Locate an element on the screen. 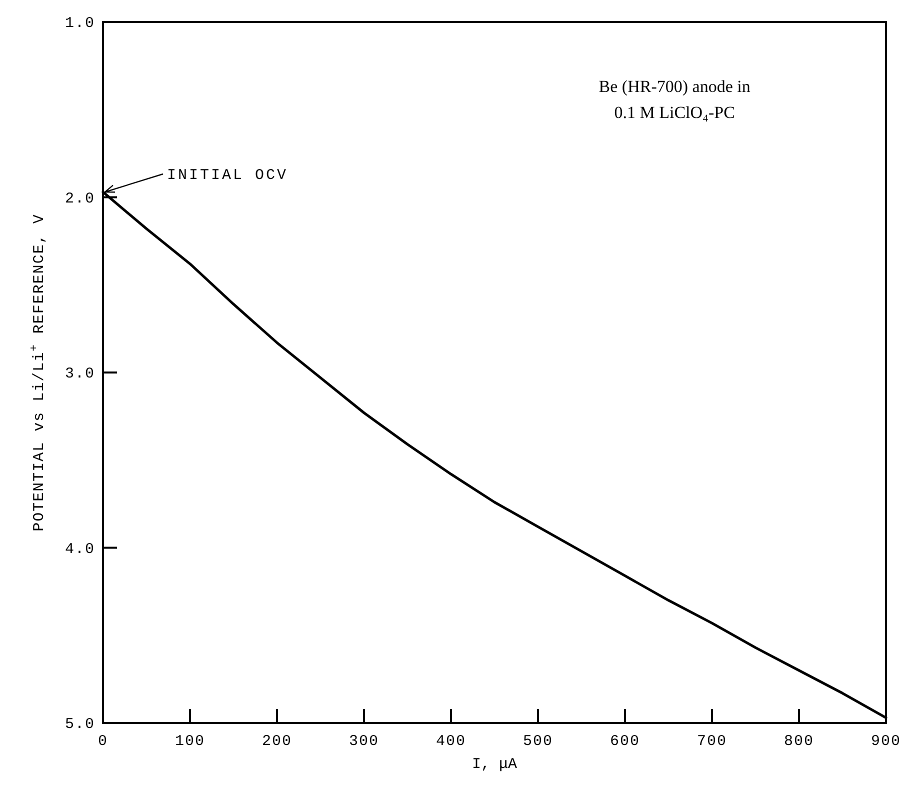 This screenshot has width=919, height=791. x-tick-label: 400 is located at coordinates (451, 741).